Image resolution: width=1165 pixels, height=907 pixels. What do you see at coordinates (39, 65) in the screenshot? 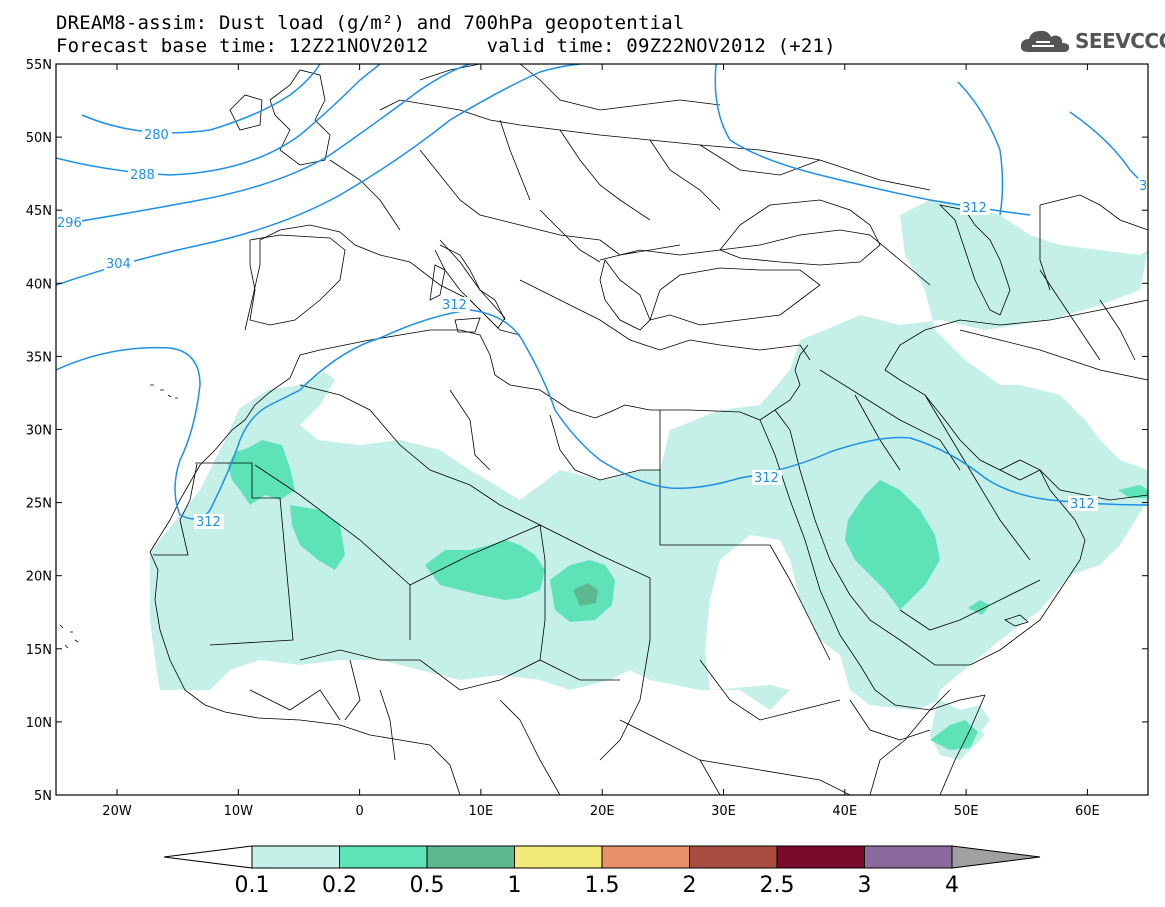
I see `lat-tick-label: 55N` at bounding box center [39, 65].